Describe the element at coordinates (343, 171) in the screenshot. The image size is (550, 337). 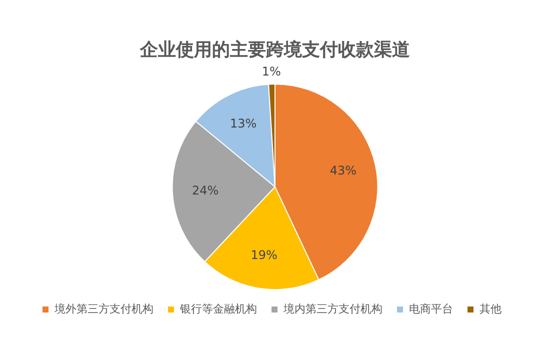
I see `data-label: 43%` at that location.